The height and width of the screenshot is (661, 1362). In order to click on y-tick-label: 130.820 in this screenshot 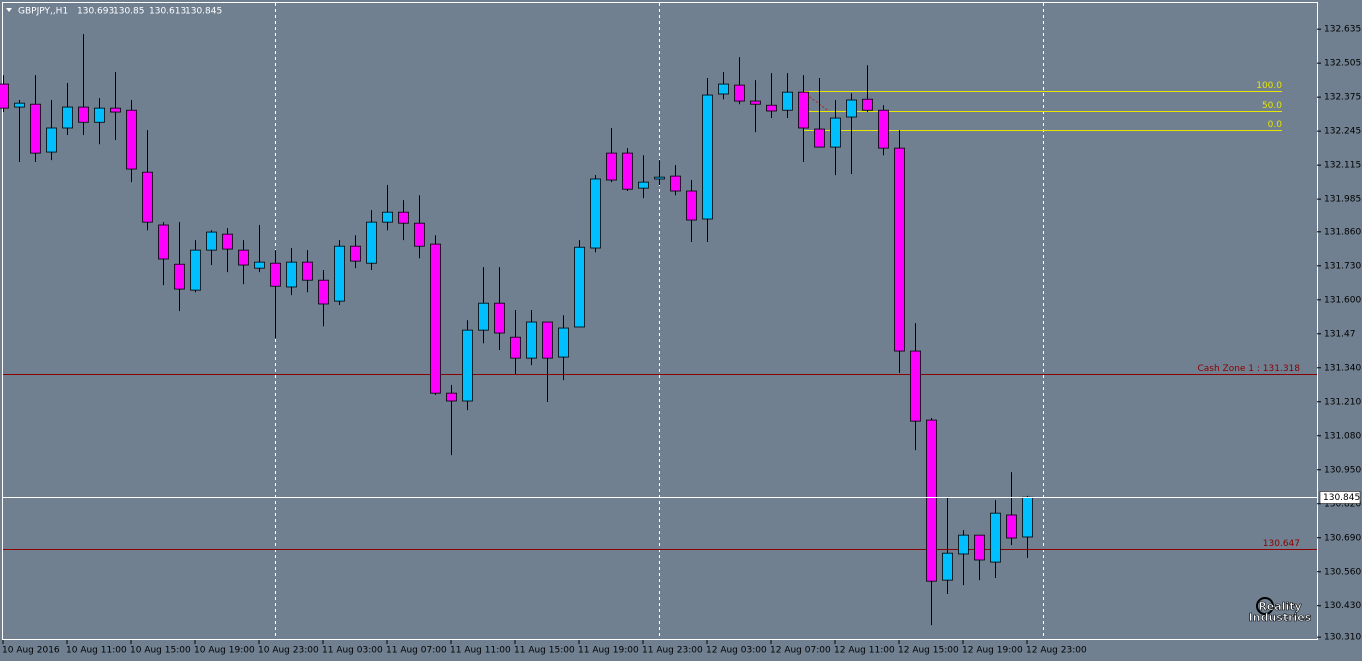, I will do `click(1342, 504)`.